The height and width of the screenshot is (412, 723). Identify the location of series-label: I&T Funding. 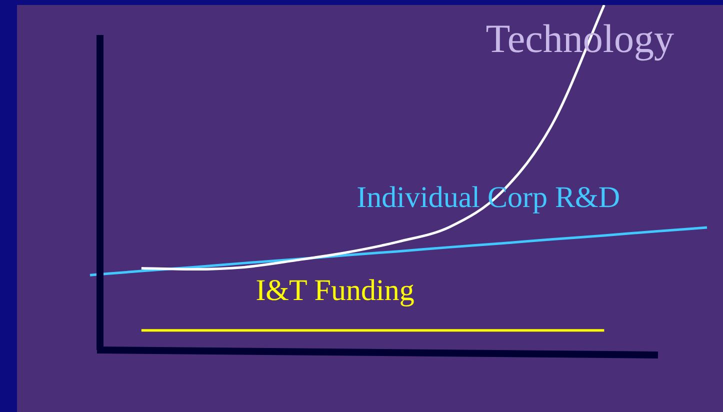
(335, 290).